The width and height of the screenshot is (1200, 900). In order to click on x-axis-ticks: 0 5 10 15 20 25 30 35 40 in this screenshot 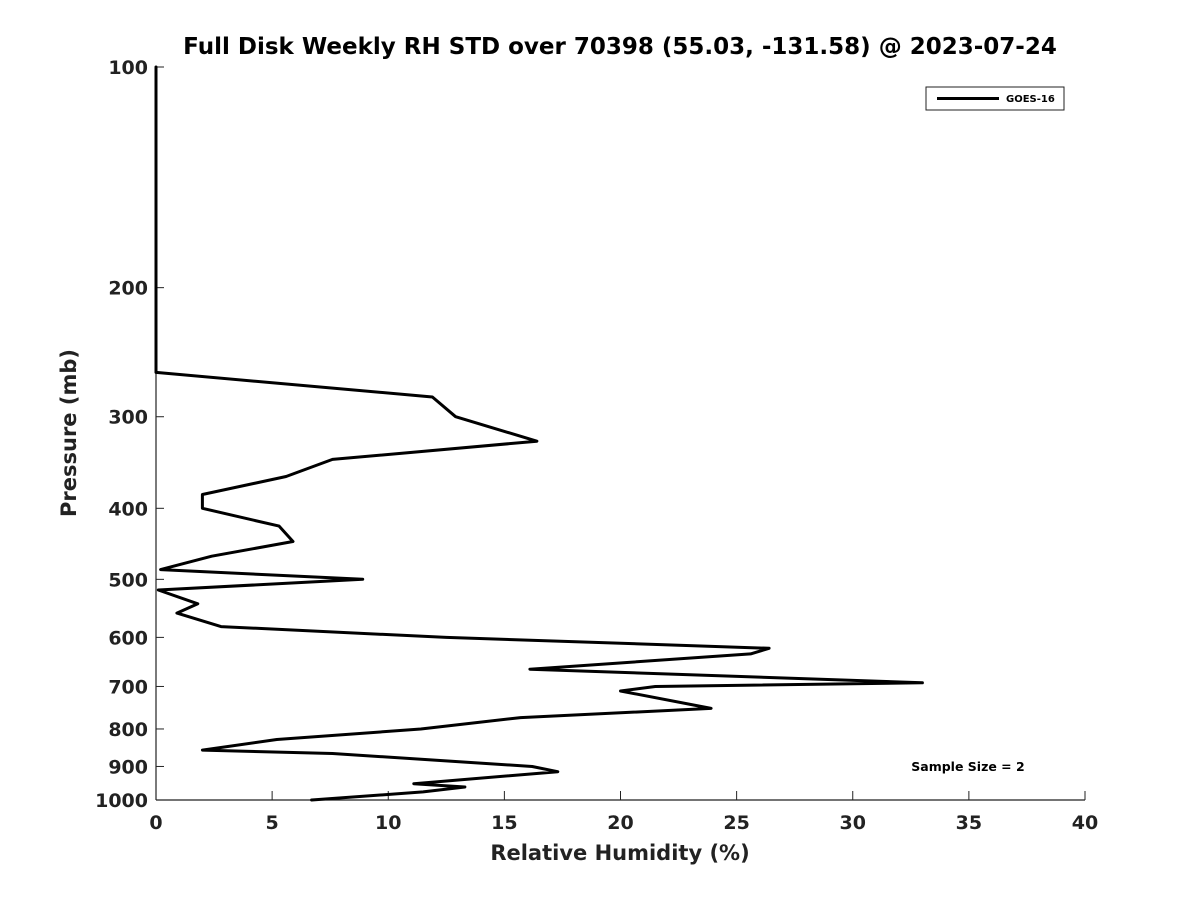, I will do `click(623, 812)`.